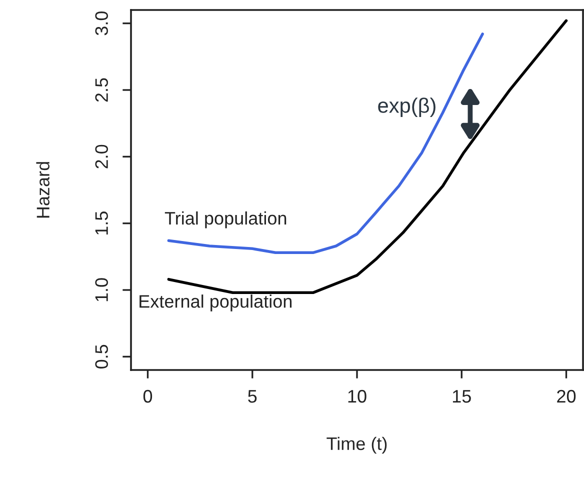  What do you see at coordinates (101, 23) in the screenshot?
I see `y-tick-label: 3.0` at bounding box center [101, 23].